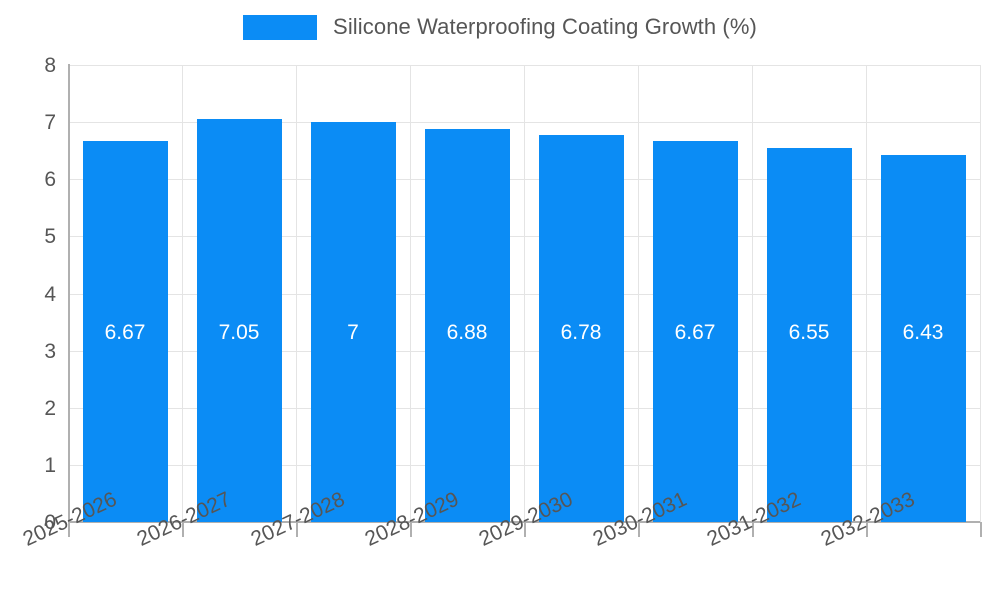 The image size is (1000, 600). What do you see at coordinates (50, 408) in the screenshot?
I see `y-axis-tick-label: 2` at bounding box center [50, 408].